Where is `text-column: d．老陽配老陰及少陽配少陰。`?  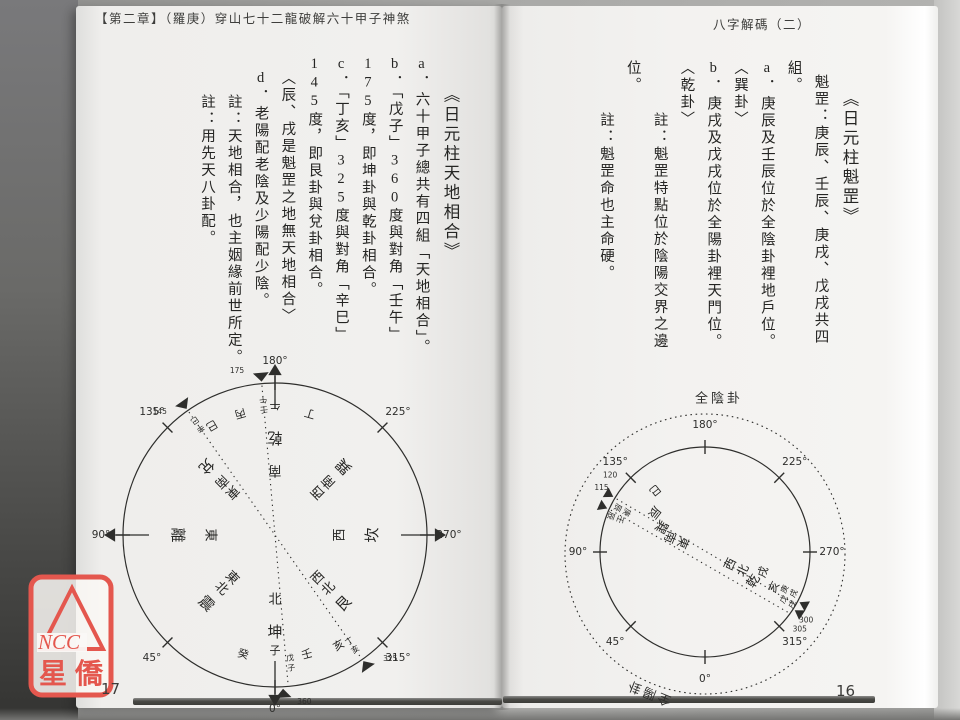
text-column: d．老陽配老陰及少陽配少陰。 is located at coordinates (260, 190).